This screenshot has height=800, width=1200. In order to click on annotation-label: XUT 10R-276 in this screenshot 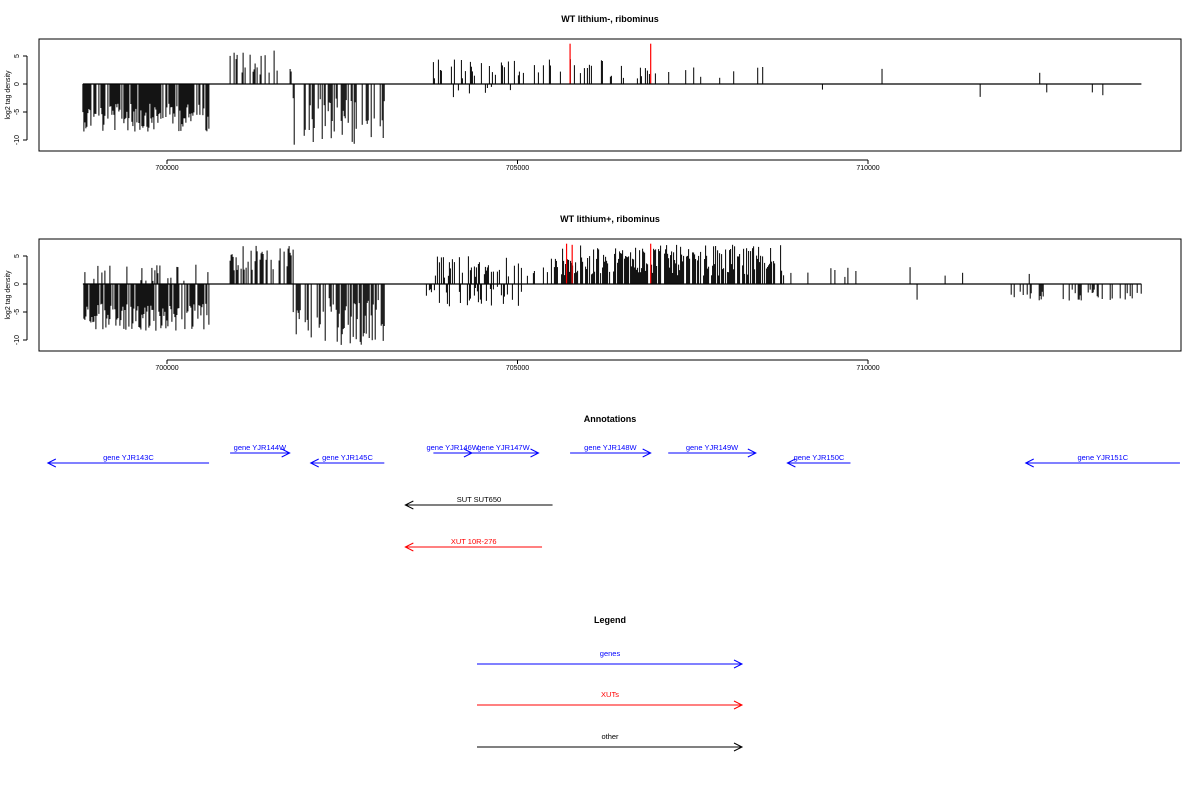, I will do `click(474, 541)`.